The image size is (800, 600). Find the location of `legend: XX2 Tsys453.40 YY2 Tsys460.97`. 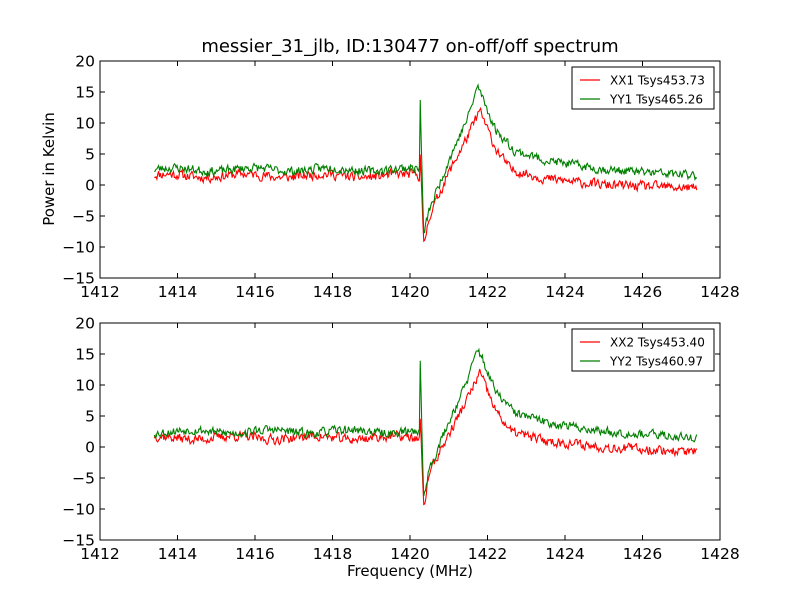

legend: XX2 Tsys453.40 YY2 Tsys460.97 is located at coordinates (643, 350).